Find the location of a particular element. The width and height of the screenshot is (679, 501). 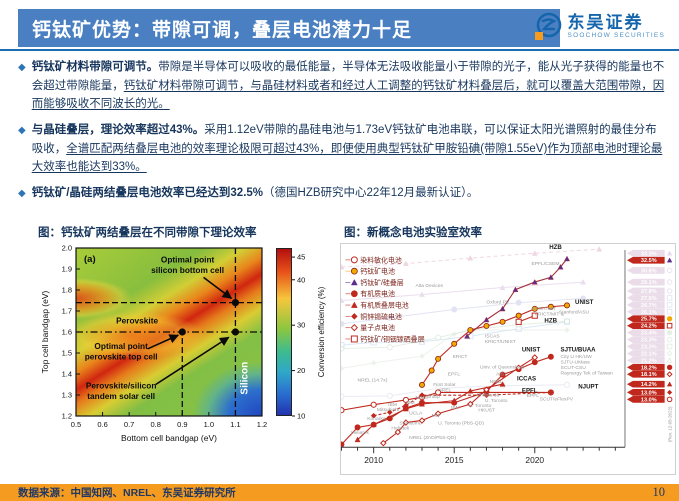

svg-text: 13.0% is located at coordinates (649, 394).